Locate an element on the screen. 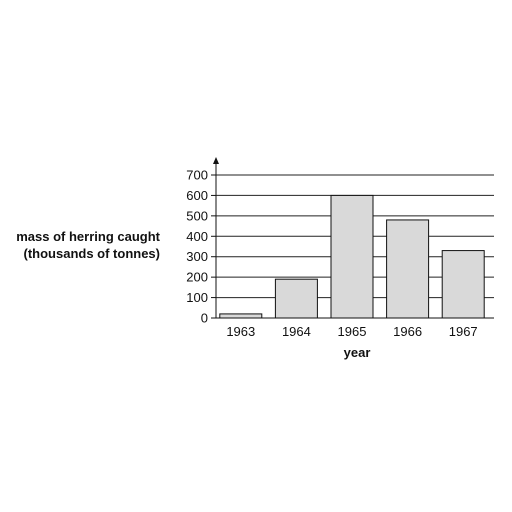  y-tick-label-300: 300 is located at coordinates (197, 256).